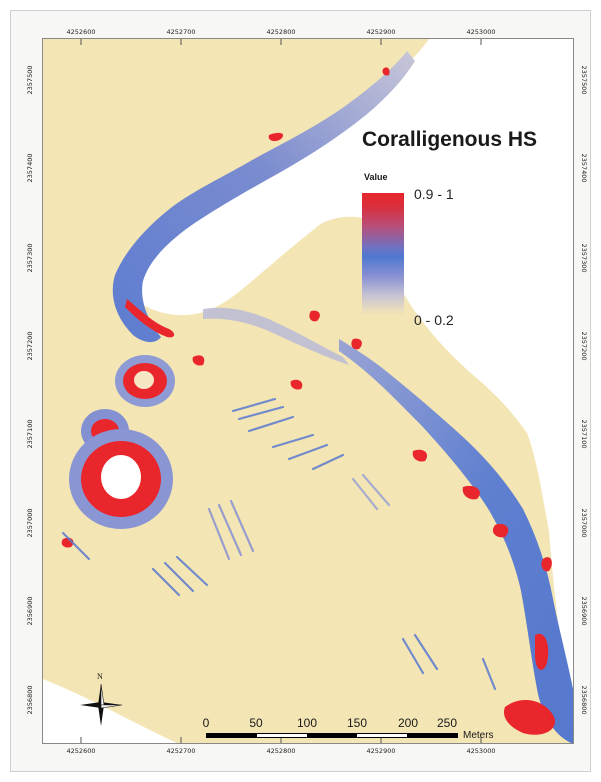 This screenshot has width=601, height=782. Describe the element at coordinates (584, 611) in the screenshot. I see `y-tick-right-7: 2356900` at that location.